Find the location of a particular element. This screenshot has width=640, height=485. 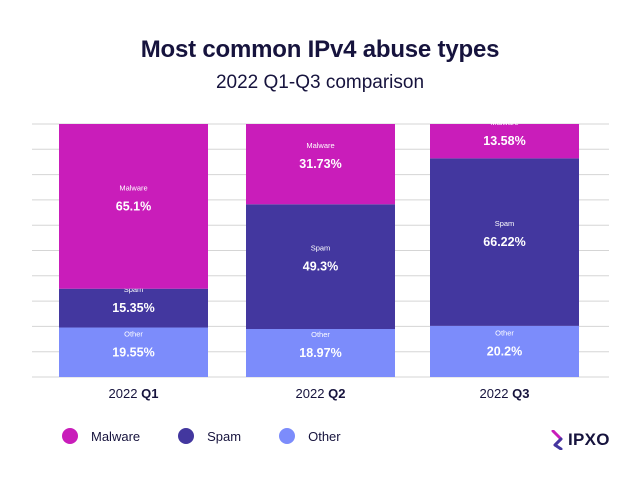

chart-title: Most common IPv4 abuse types is located at coordinates (320, 49).